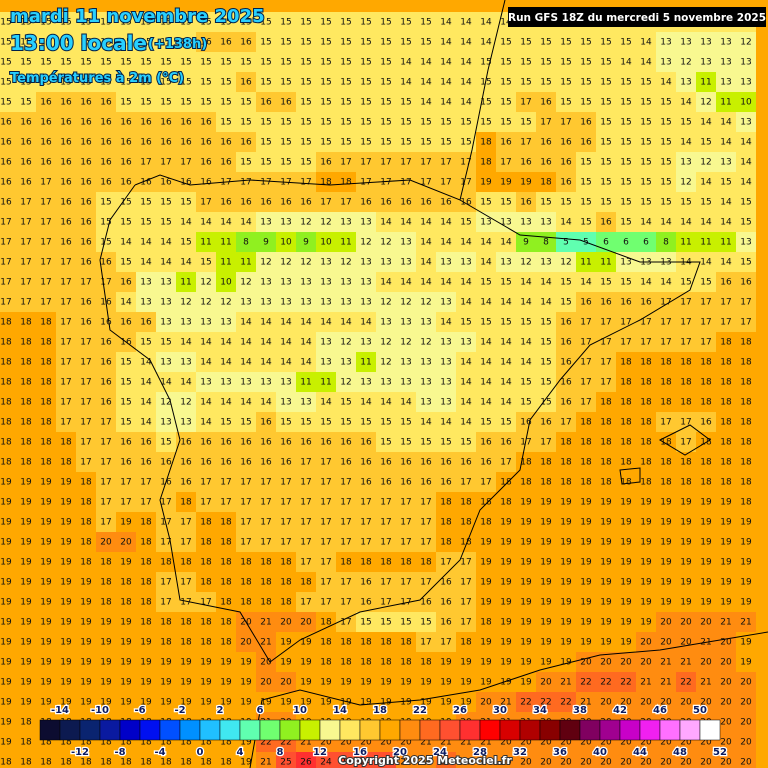  I want to click on legend-label: -14, so click(60, 710).